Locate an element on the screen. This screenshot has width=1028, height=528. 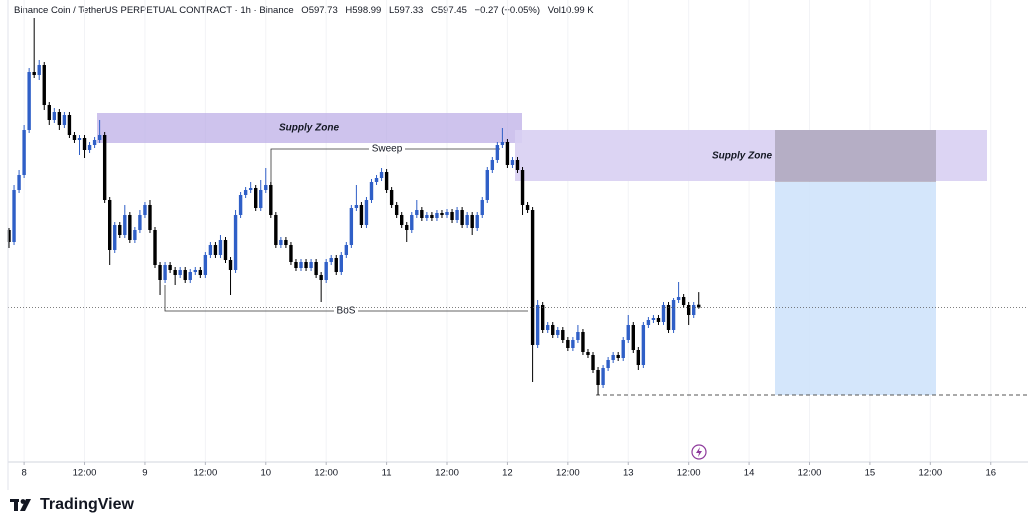
label-bg is located at coordinates (346, 311).